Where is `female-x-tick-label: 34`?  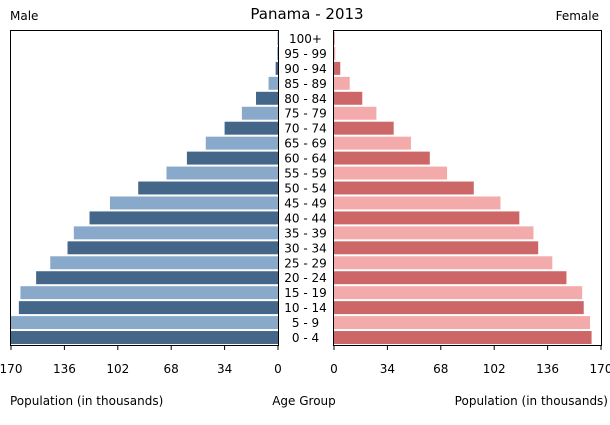
female-x-tick-label: 34 is located at coordinates (387, 369).